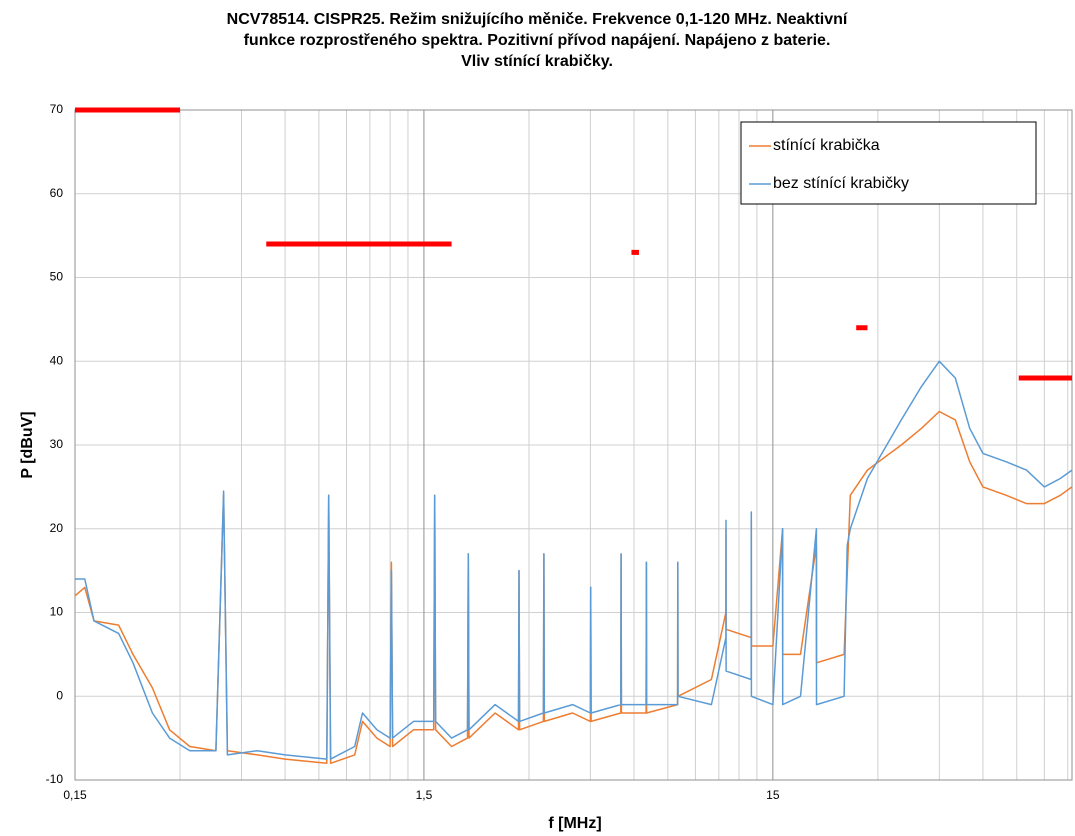 This screenshot has width=1075, height=836. I want to click on y-tick-label: 30, so click(57, 444).